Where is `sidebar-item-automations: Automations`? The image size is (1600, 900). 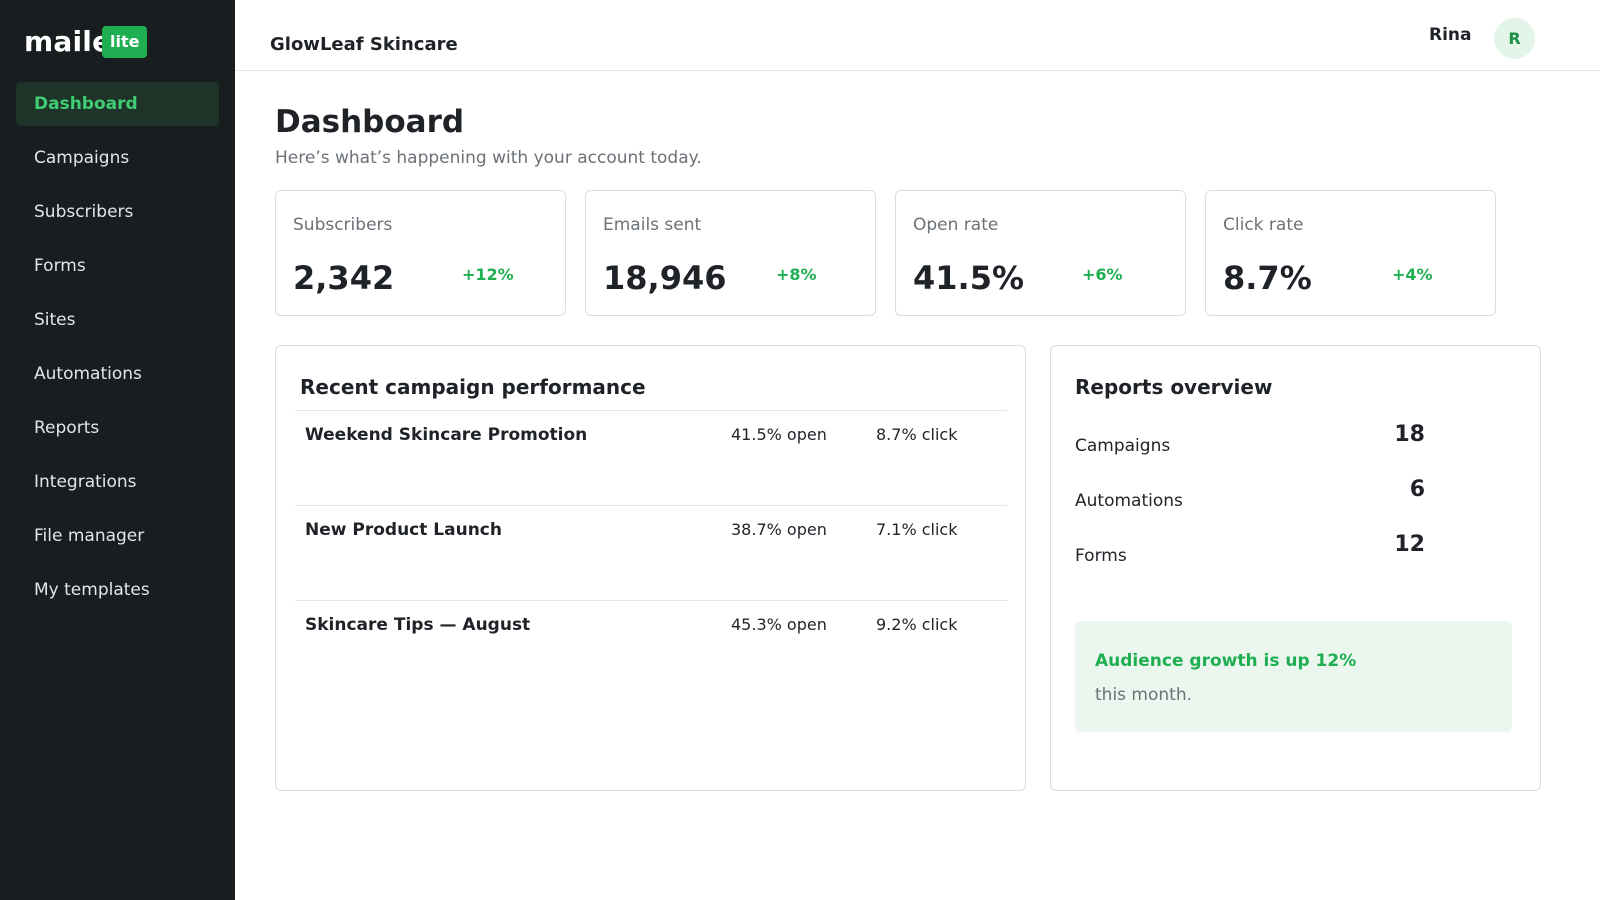 sidebar-item-automations: Automations is located at coordinates (88, 374).